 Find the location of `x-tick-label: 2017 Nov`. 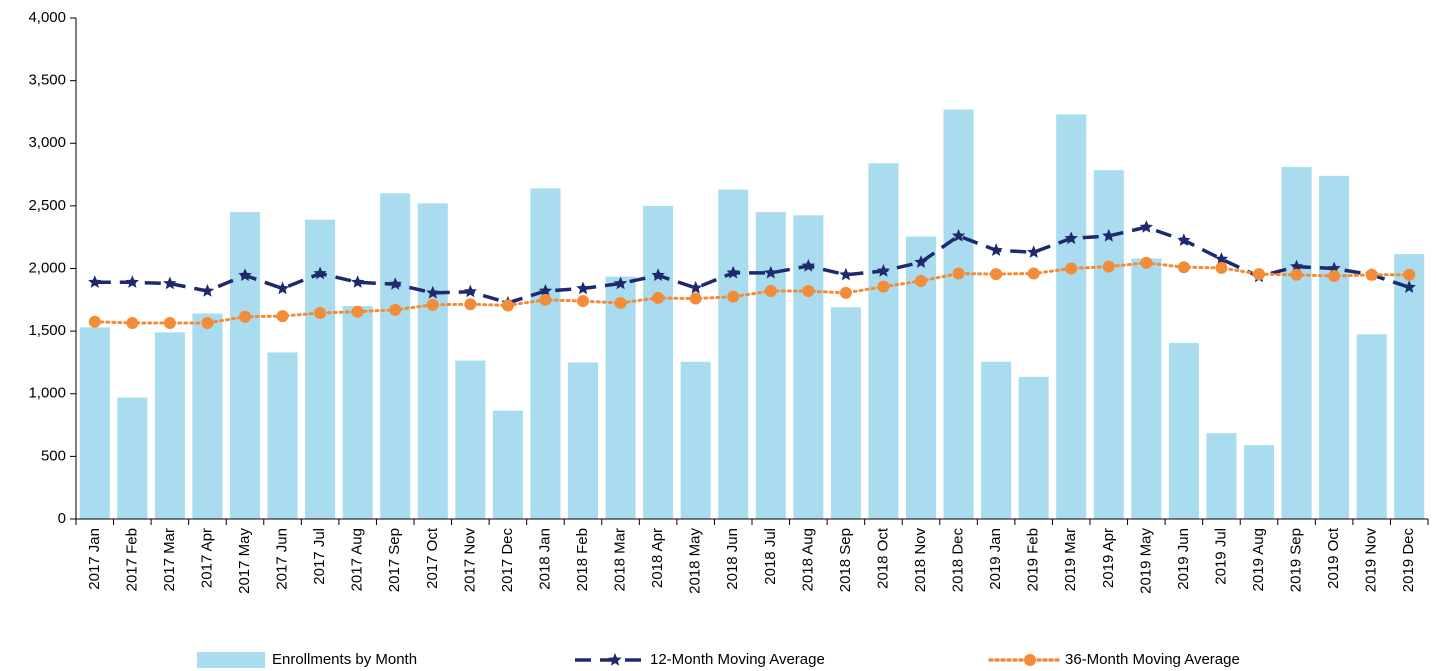

x-tick-label: 2017 Nov is located at coordinates (469, 560).